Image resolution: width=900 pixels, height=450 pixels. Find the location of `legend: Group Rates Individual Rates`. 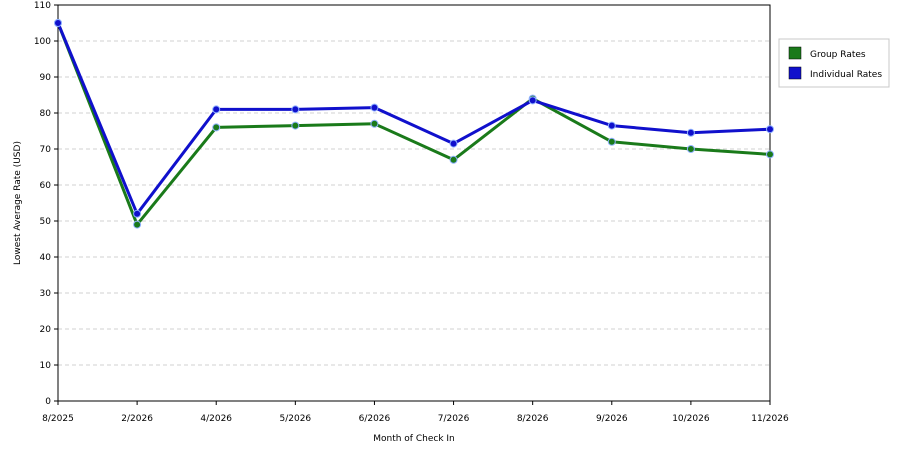

legend: Group Rates Individual Rates is located at coordinates (834, 63).